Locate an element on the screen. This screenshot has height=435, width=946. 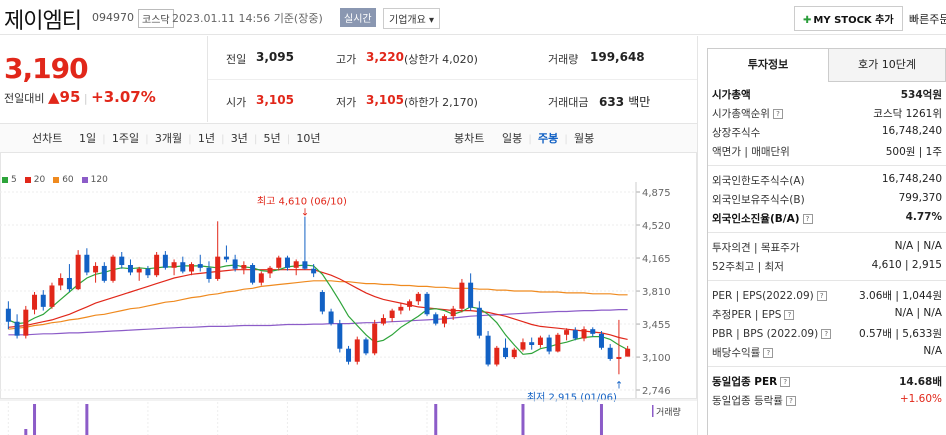
info-row: PBR | BPS (2022.09)? 0.57배 | 5,633원 is located at coordinates (827, 334).